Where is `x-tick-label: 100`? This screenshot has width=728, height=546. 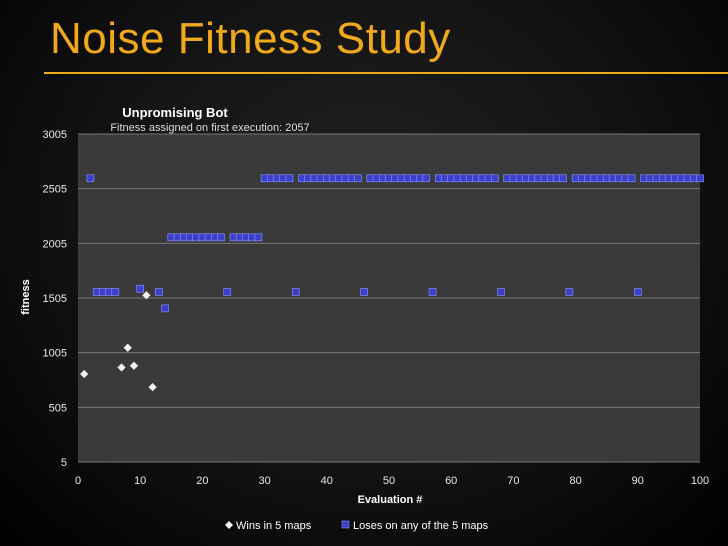 x-tick-label: 100 is located at coordinates (700, 481).